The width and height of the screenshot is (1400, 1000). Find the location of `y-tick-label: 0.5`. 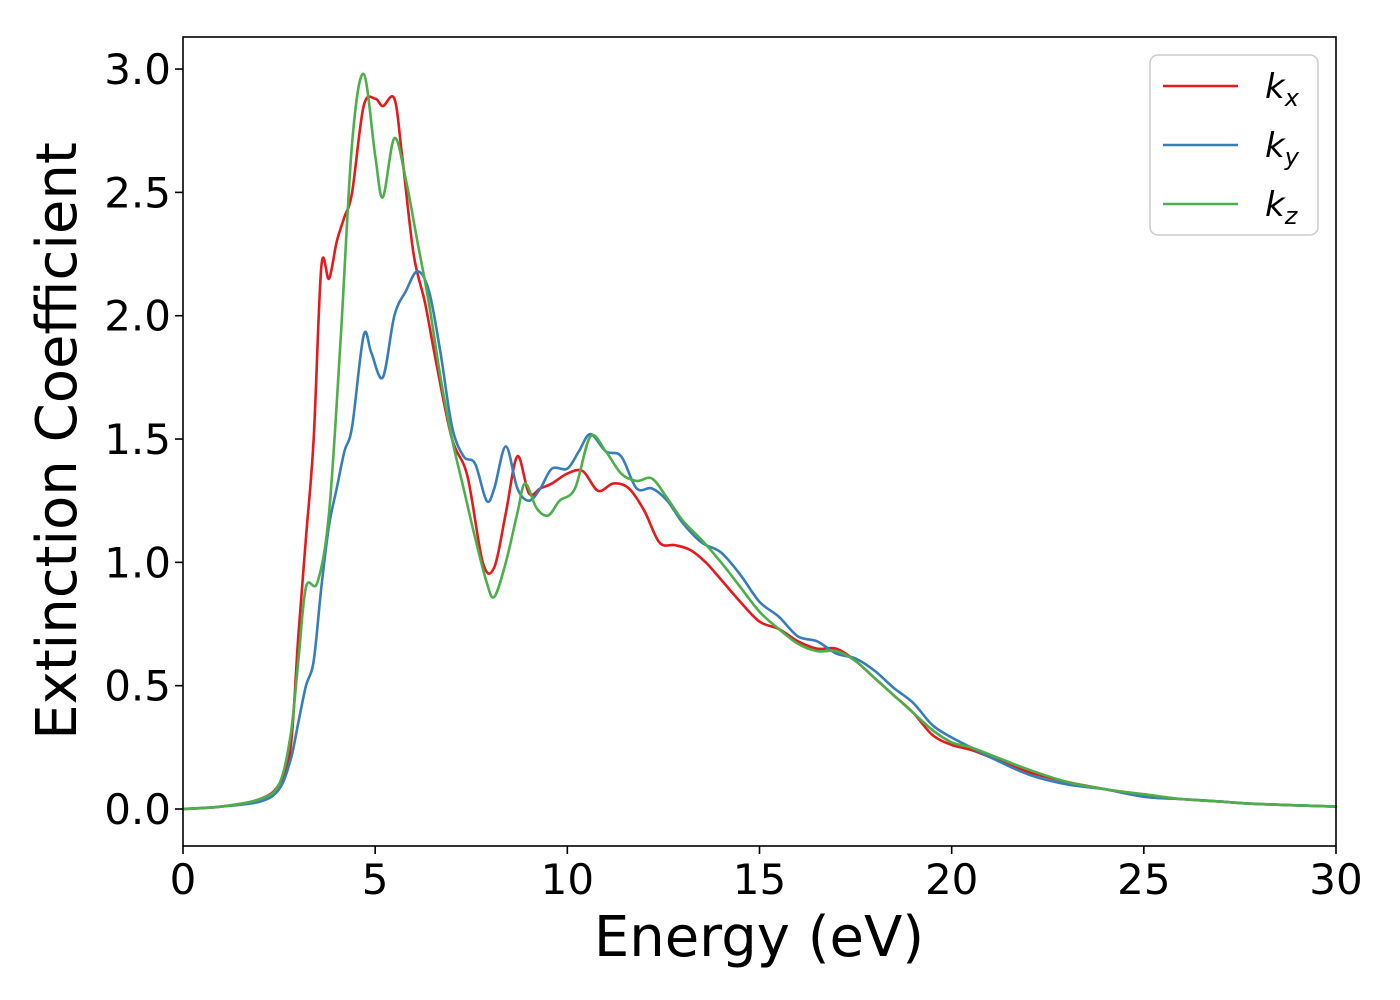

y-tick-label: 0.5 is located at coordinates (137, 686).